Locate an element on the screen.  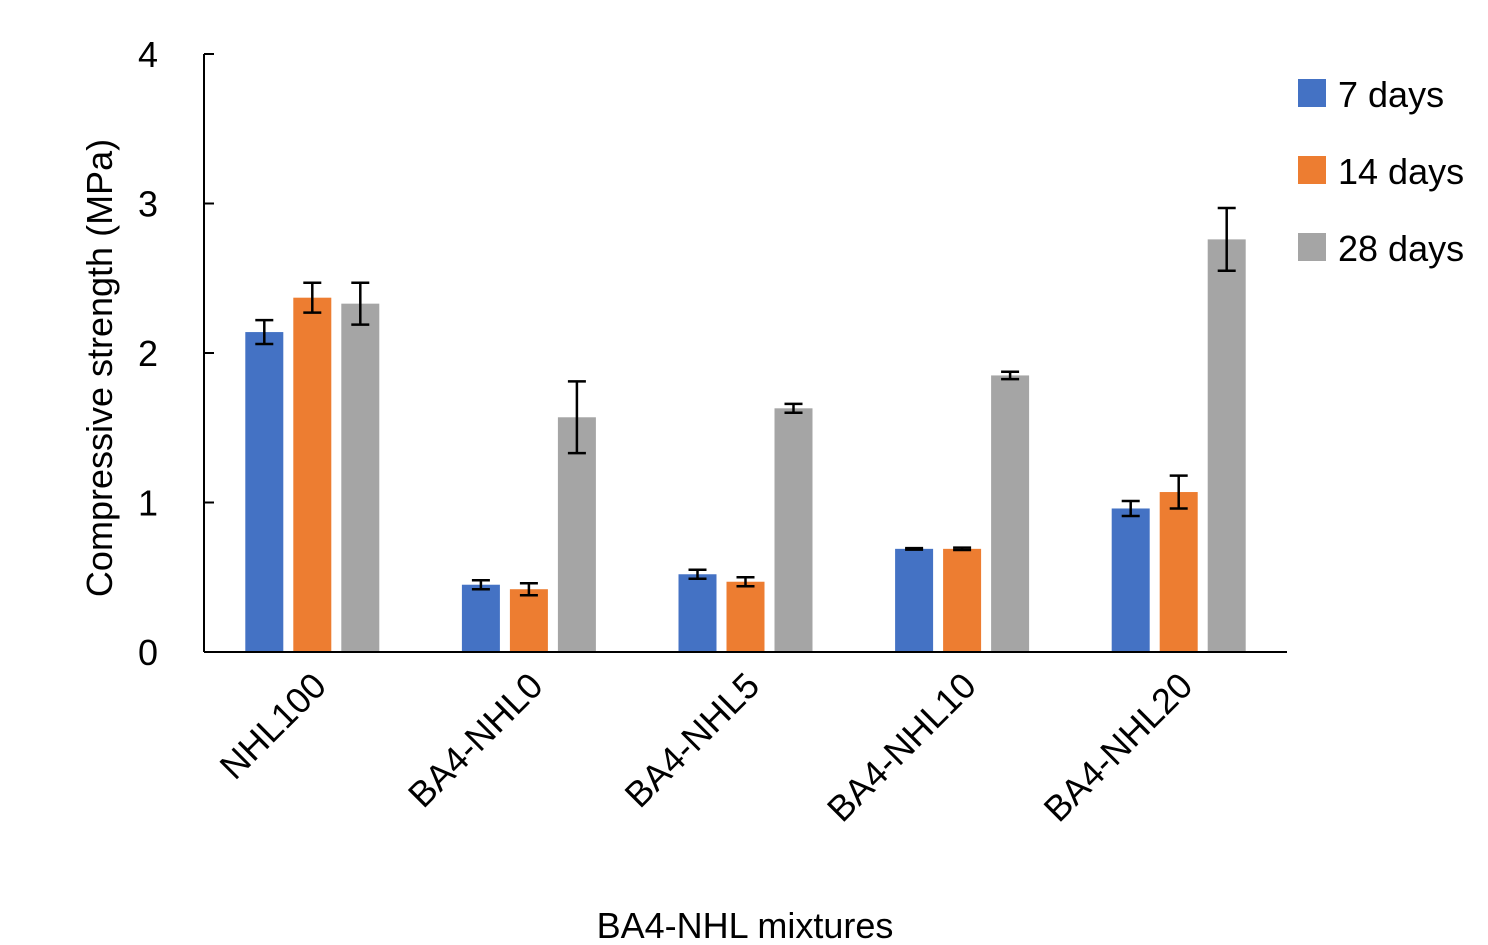
y-tick-label: 3 is located at coordinates (148, 204).